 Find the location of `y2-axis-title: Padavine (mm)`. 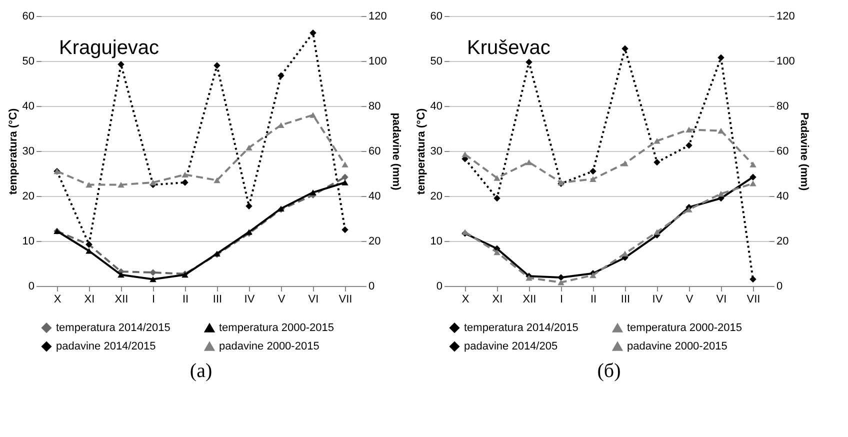

y2-axis-title: Padavine (mm) is located at coordinates (804, 151).